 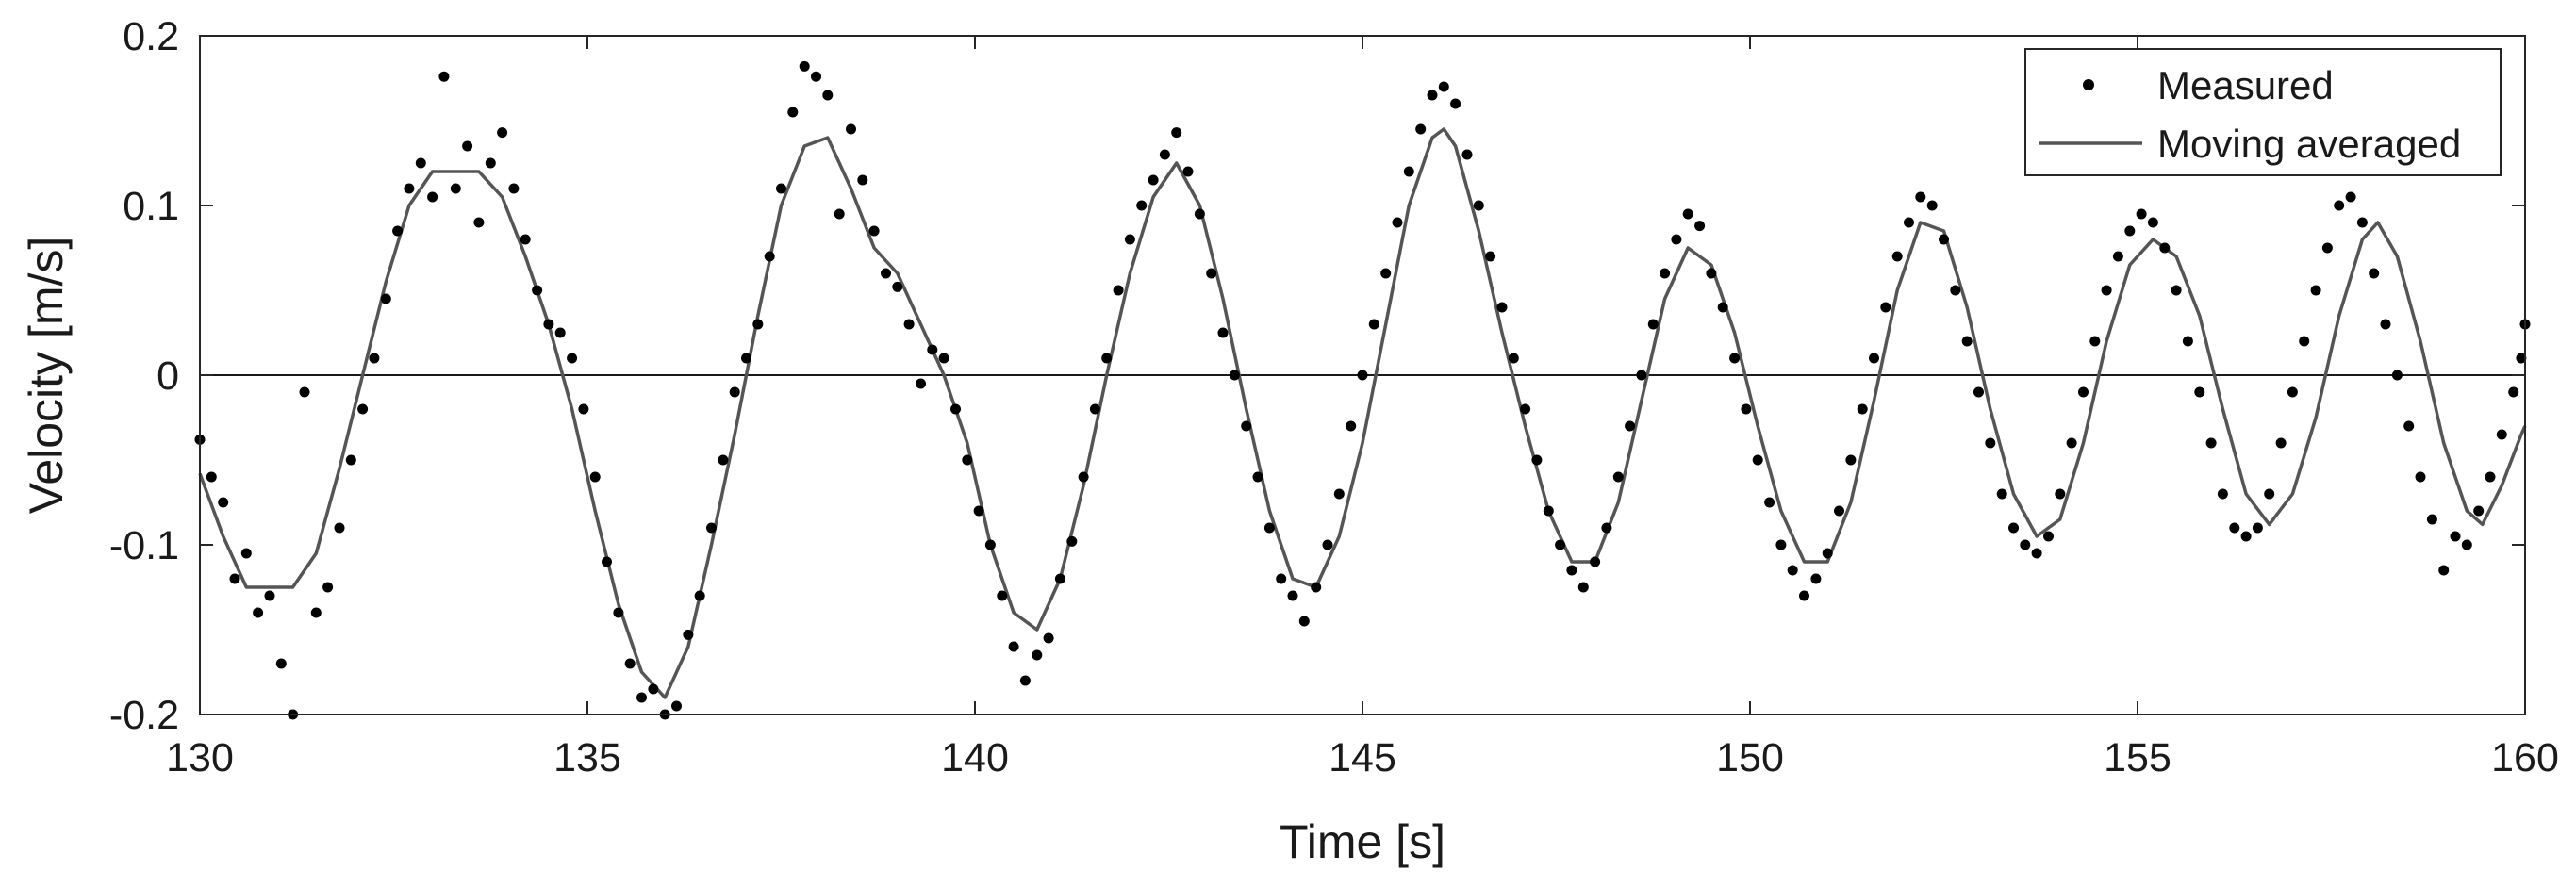 What do you see at coordinates (168, 376) in the screenshot?
I see `y-tick-label: 0` at bounding box center [168, 376].